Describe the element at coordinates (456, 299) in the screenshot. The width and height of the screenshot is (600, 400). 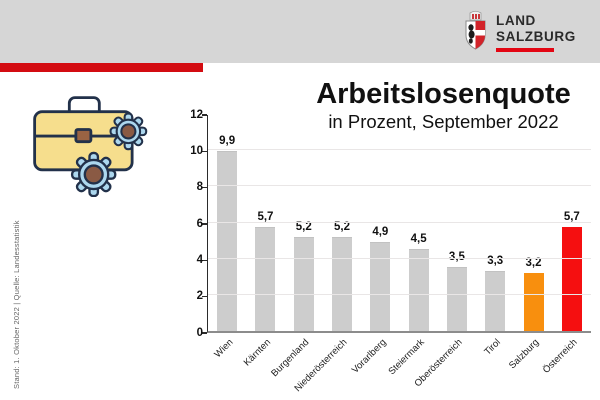
I see `bar-oberösterreich` at that location.